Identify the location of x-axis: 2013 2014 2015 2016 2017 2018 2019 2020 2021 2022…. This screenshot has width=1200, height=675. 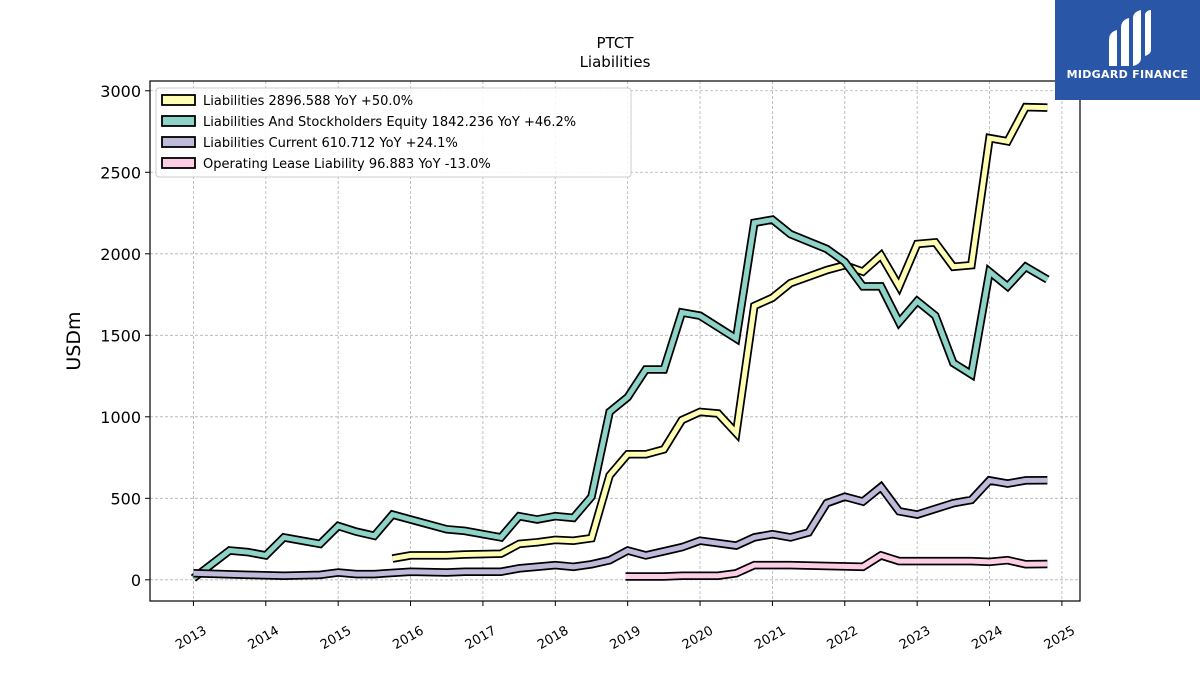
(625, 627).